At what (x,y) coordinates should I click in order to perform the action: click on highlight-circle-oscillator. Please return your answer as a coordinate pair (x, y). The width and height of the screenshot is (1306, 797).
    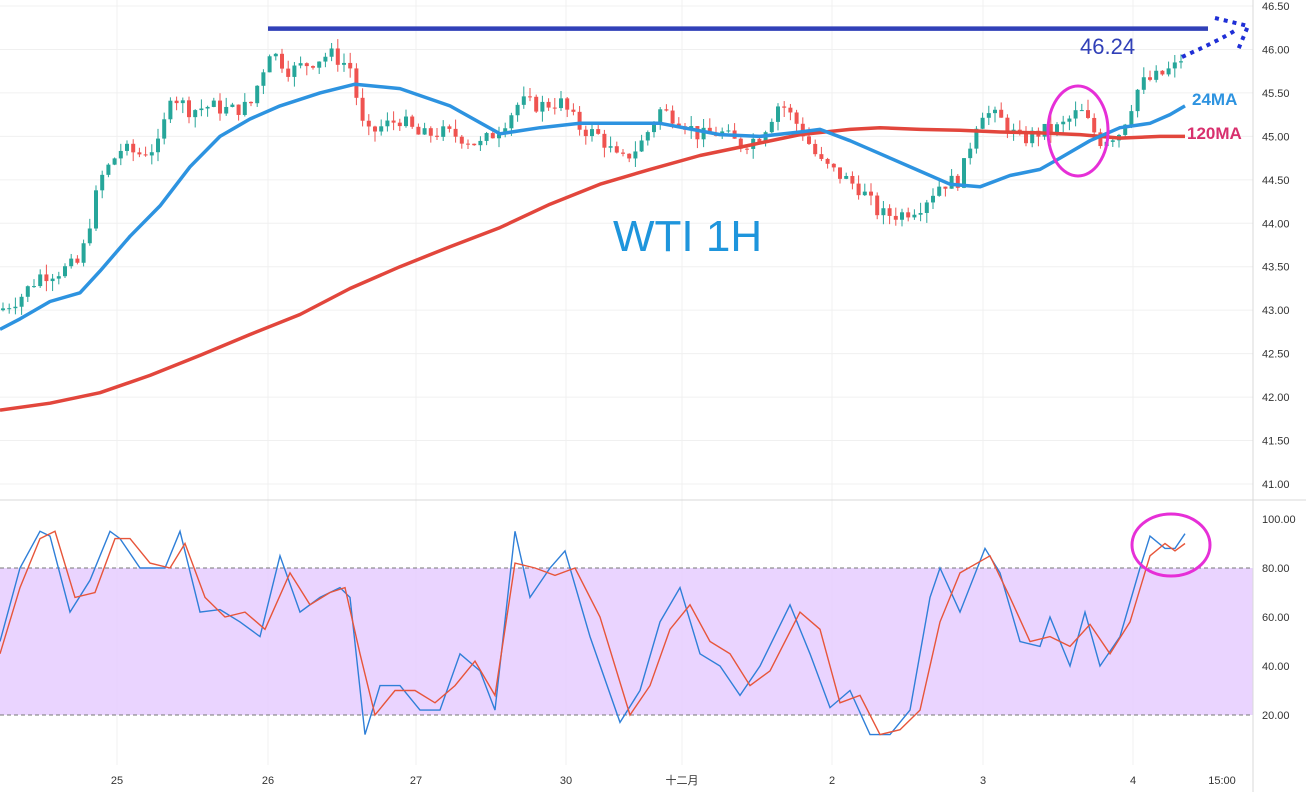
    Looking at the image, I should click on (1171, 545).